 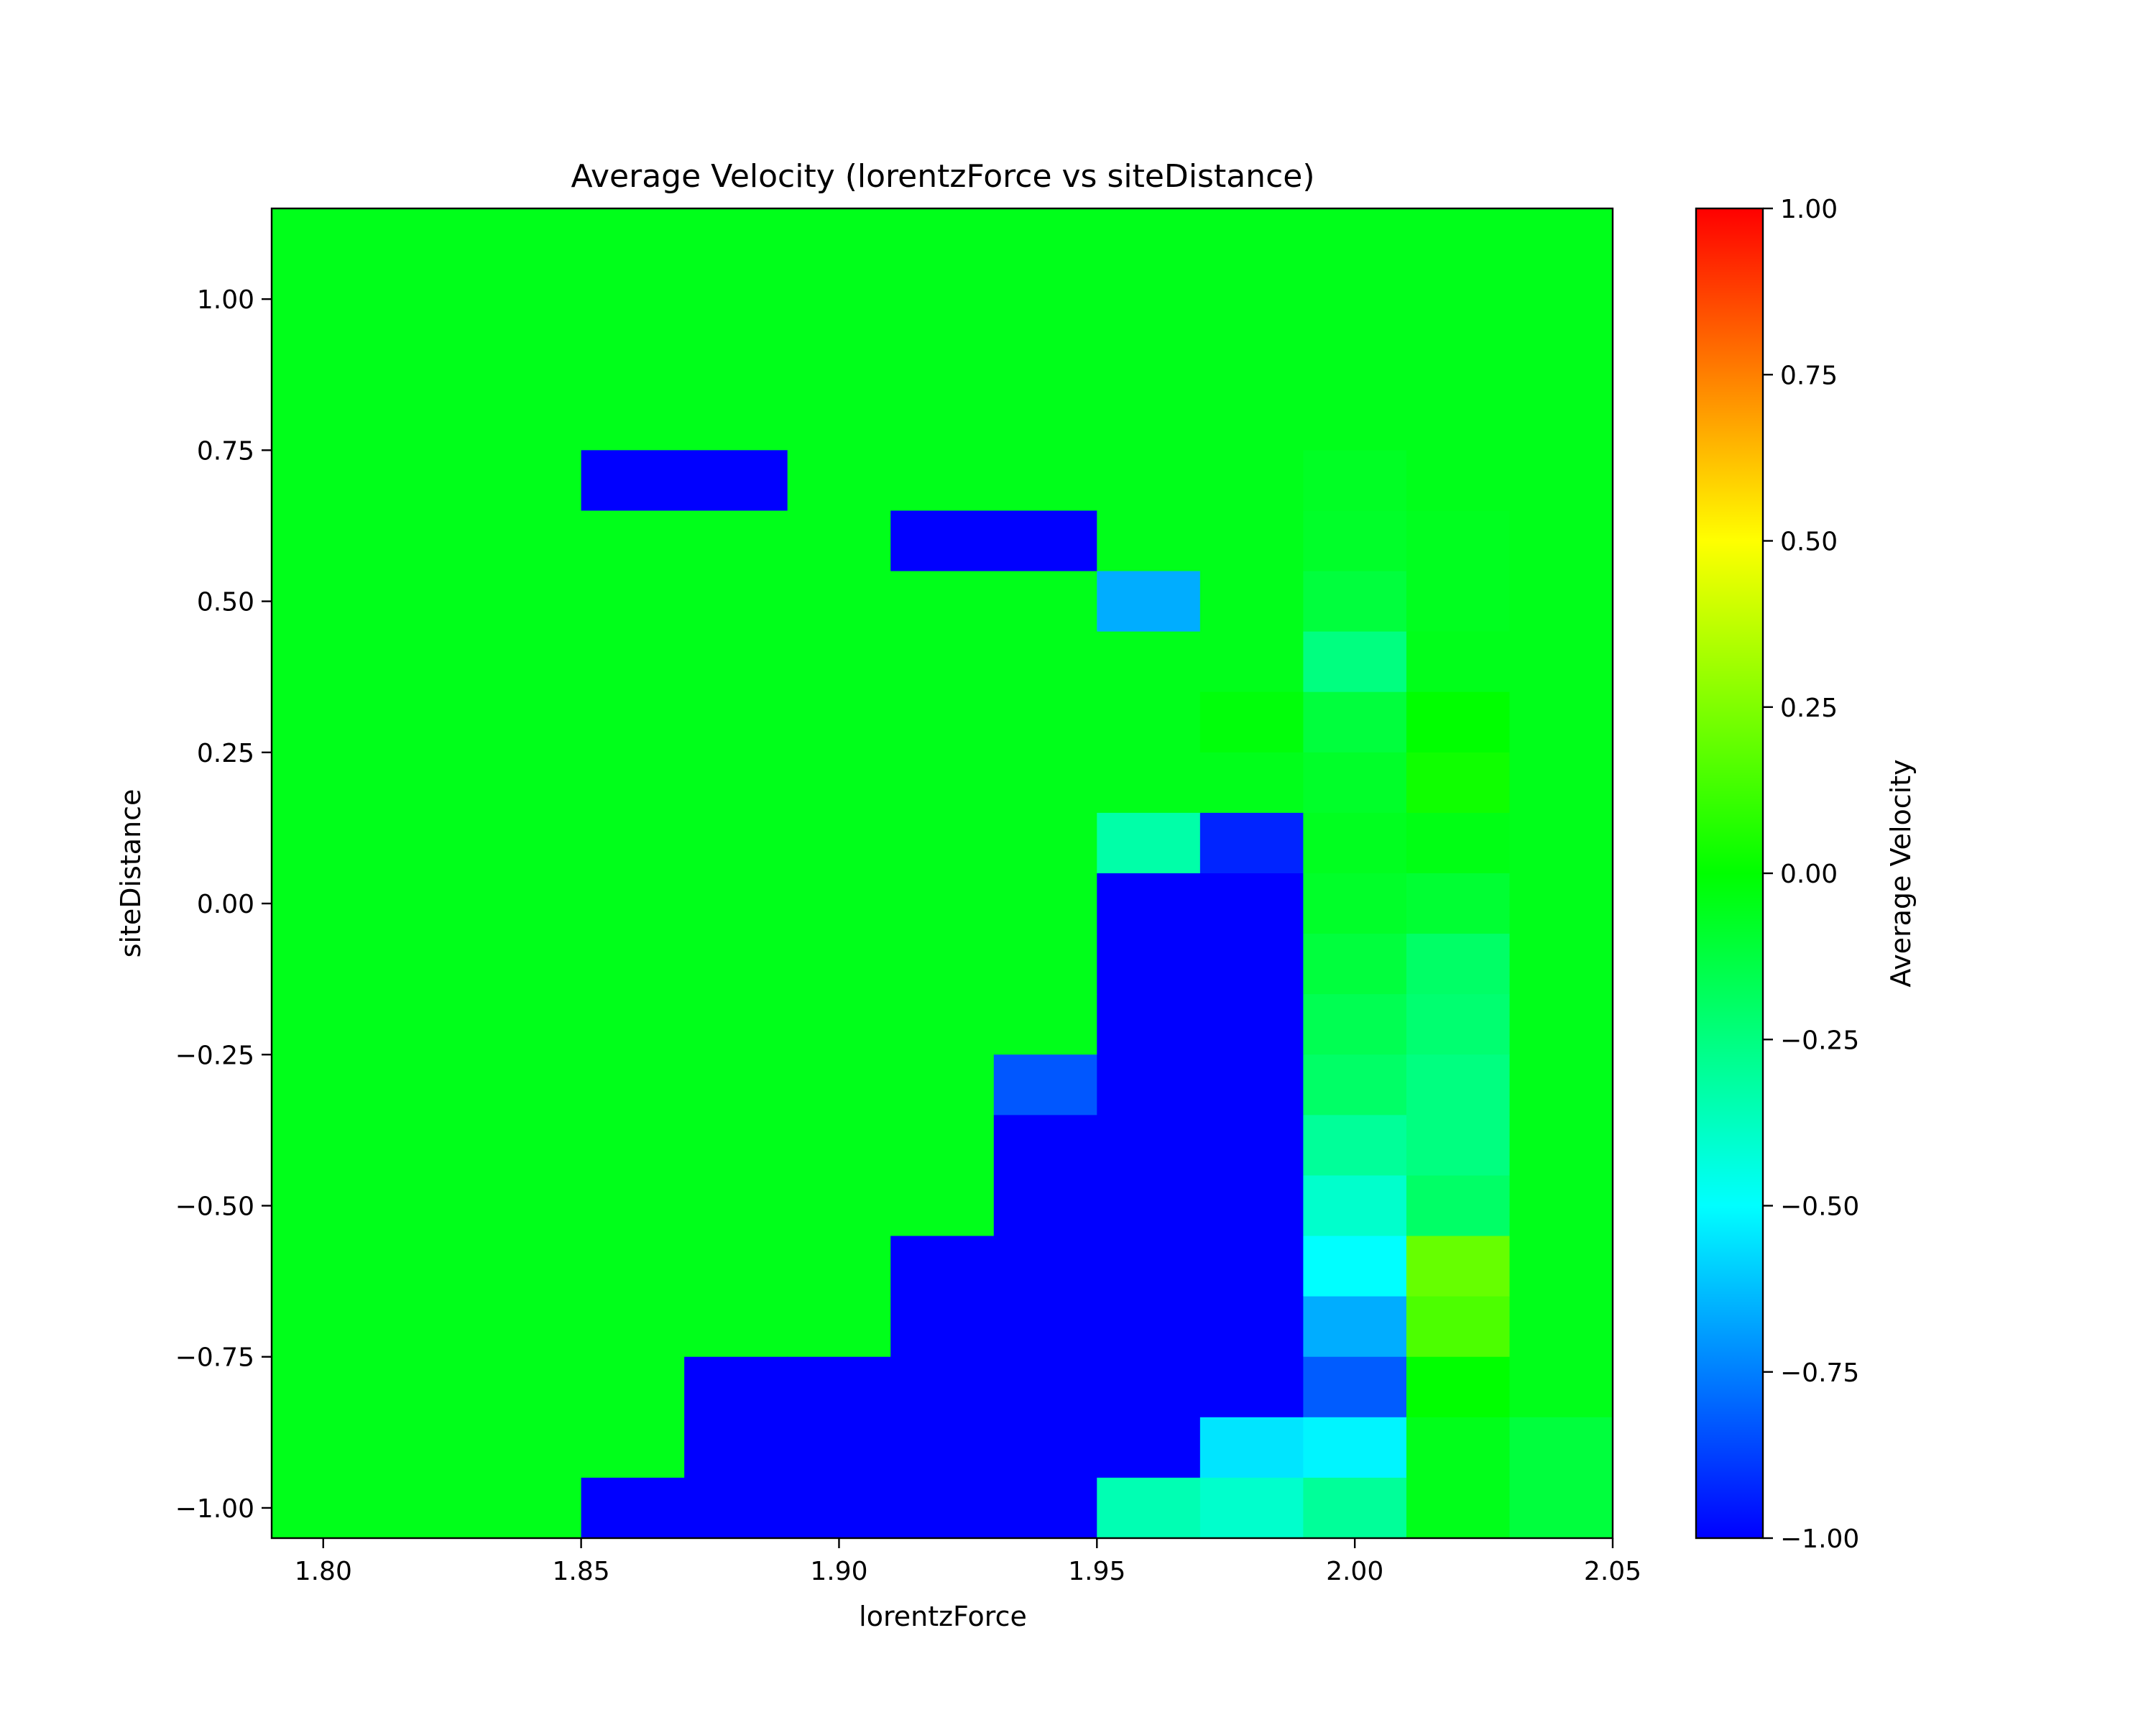 What do you see at coordinates (214, 1509) in the screenshot?
I see `y-tick-label: −1.00` at bounding box center [214, 1509].